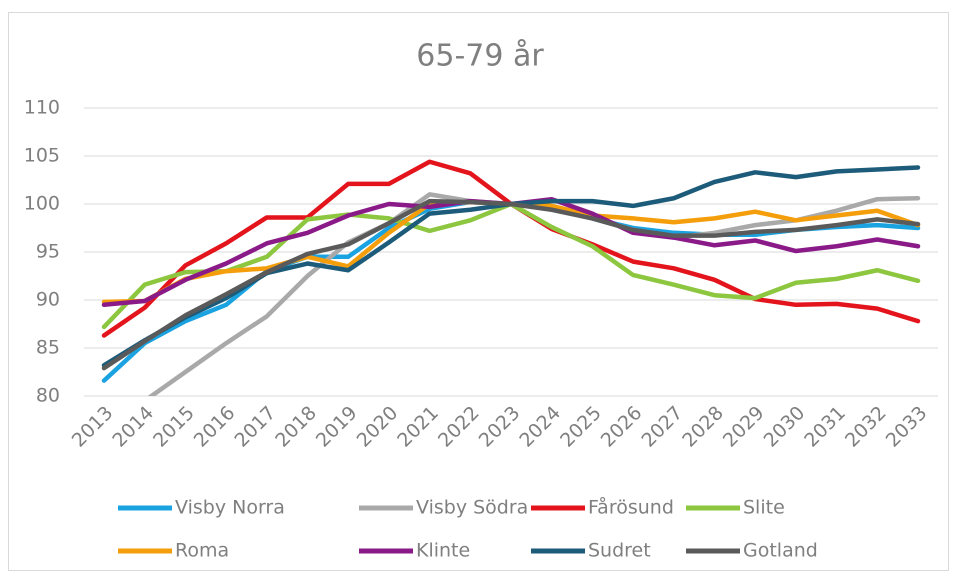 The image size is (958, 581). I want to click on legend-label: Sudret, so click(619, 551).